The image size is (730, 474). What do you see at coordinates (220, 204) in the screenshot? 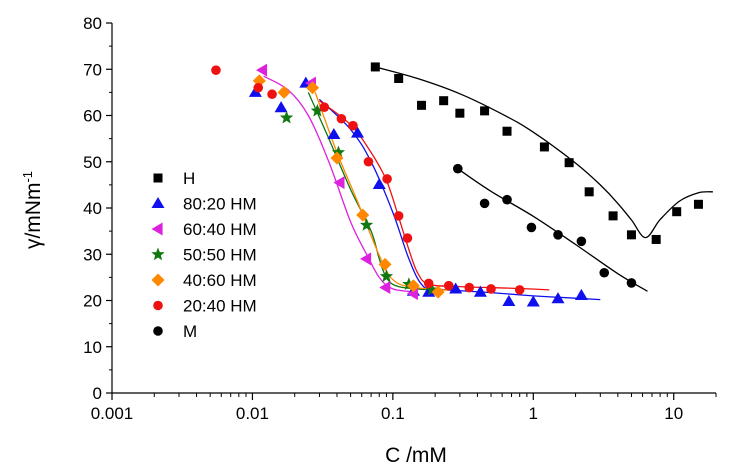
I see `legend-label-80-20-hm: 80:20 HM` at bounding box center [220, 204].